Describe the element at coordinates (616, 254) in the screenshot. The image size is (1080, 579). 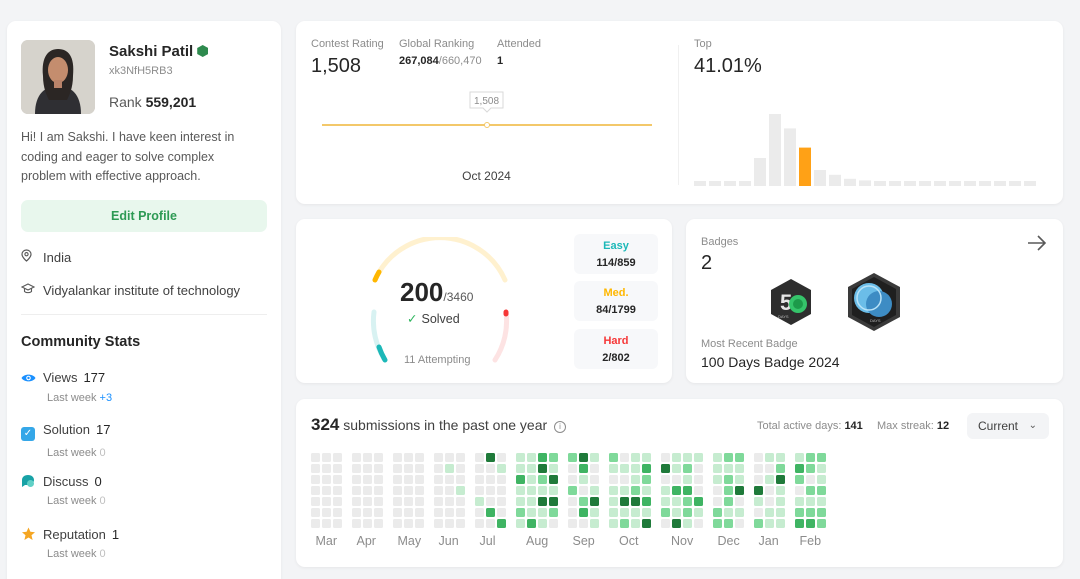
I see `easy-stat: Easy 114/859` at that location.